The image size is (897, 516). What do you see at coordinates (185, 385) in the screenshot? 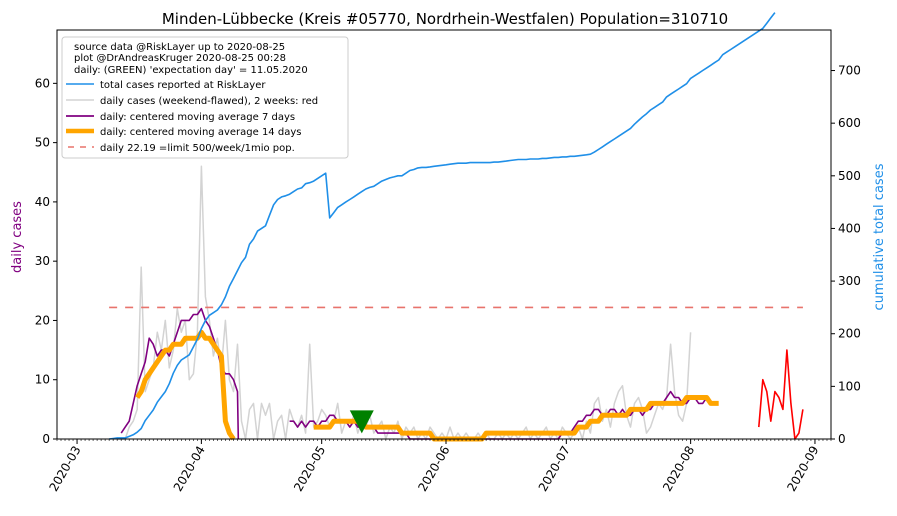
I see `series-ma14-part1` at bounding box center [185, 385].